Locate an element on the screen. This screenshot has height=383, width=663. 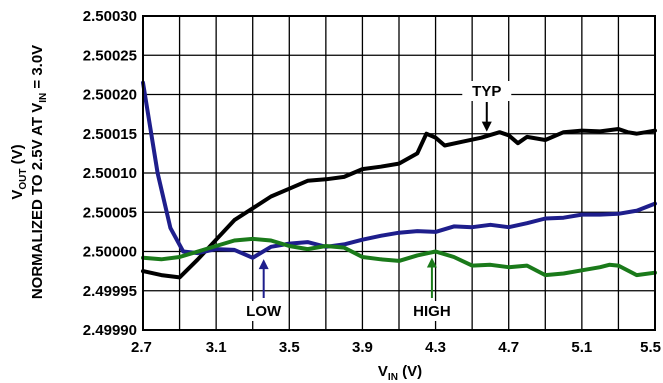
annotation-label-typ: TYP is located at coordinates (486, 91).